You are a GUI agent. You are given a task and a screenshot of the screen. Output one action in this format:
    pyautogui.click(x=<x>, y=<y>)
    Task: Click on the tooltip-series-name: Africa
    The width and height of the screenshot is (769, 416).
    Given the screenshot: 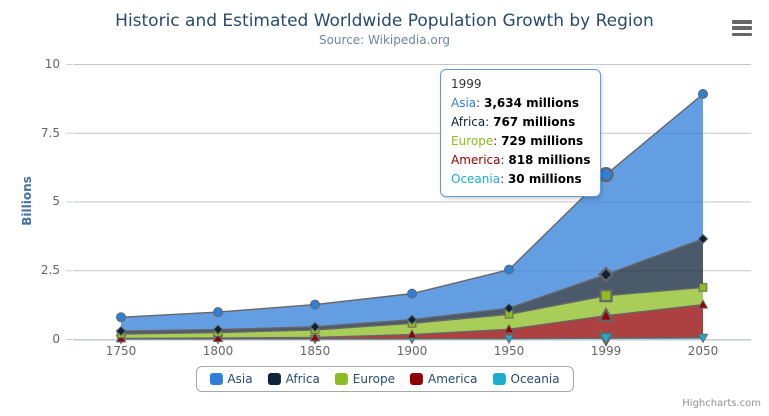 What is the action you would take?
    pyautogui.click(x=472, y=122)
    